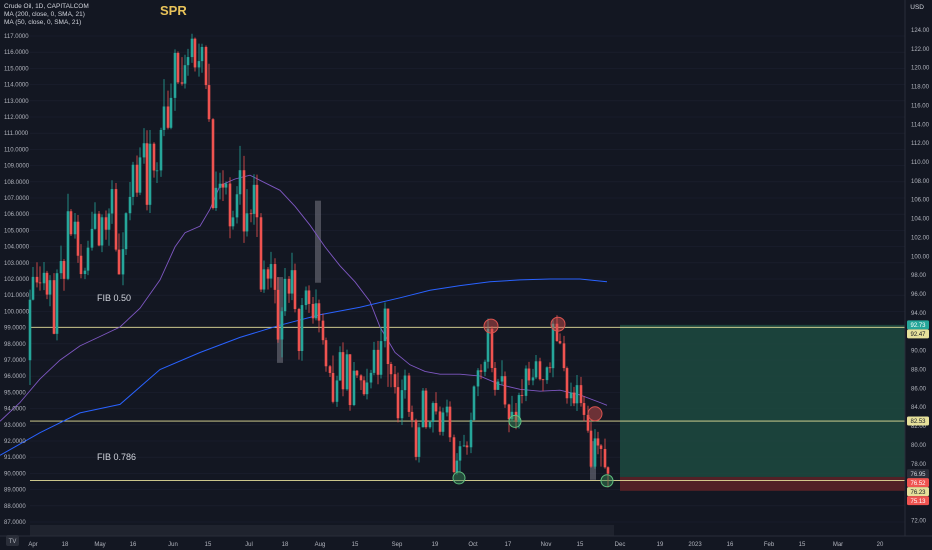 The image size is (932, 550). I want to click on left-tick-label: 90.0000, so click(15, 474).